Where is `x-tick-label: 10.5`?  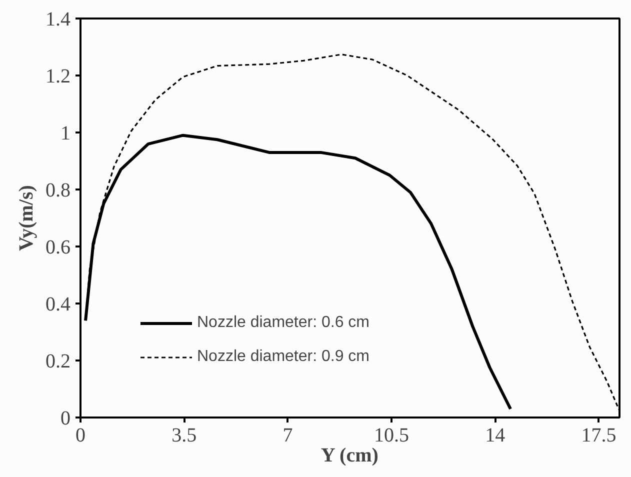 x-tick-label: 10.5 is located at coordinates (391, 435).